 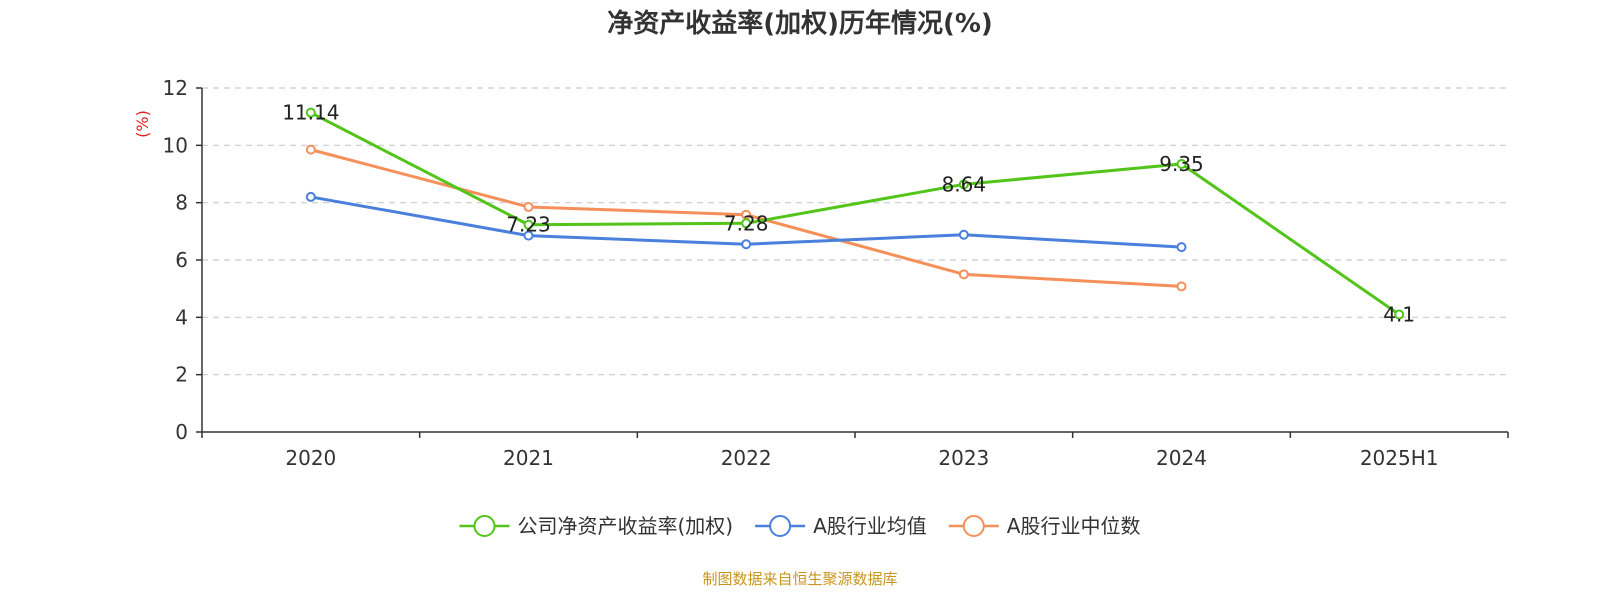 I want to click on x-tick-label: 2025H1, so click(x=1399, y=458).